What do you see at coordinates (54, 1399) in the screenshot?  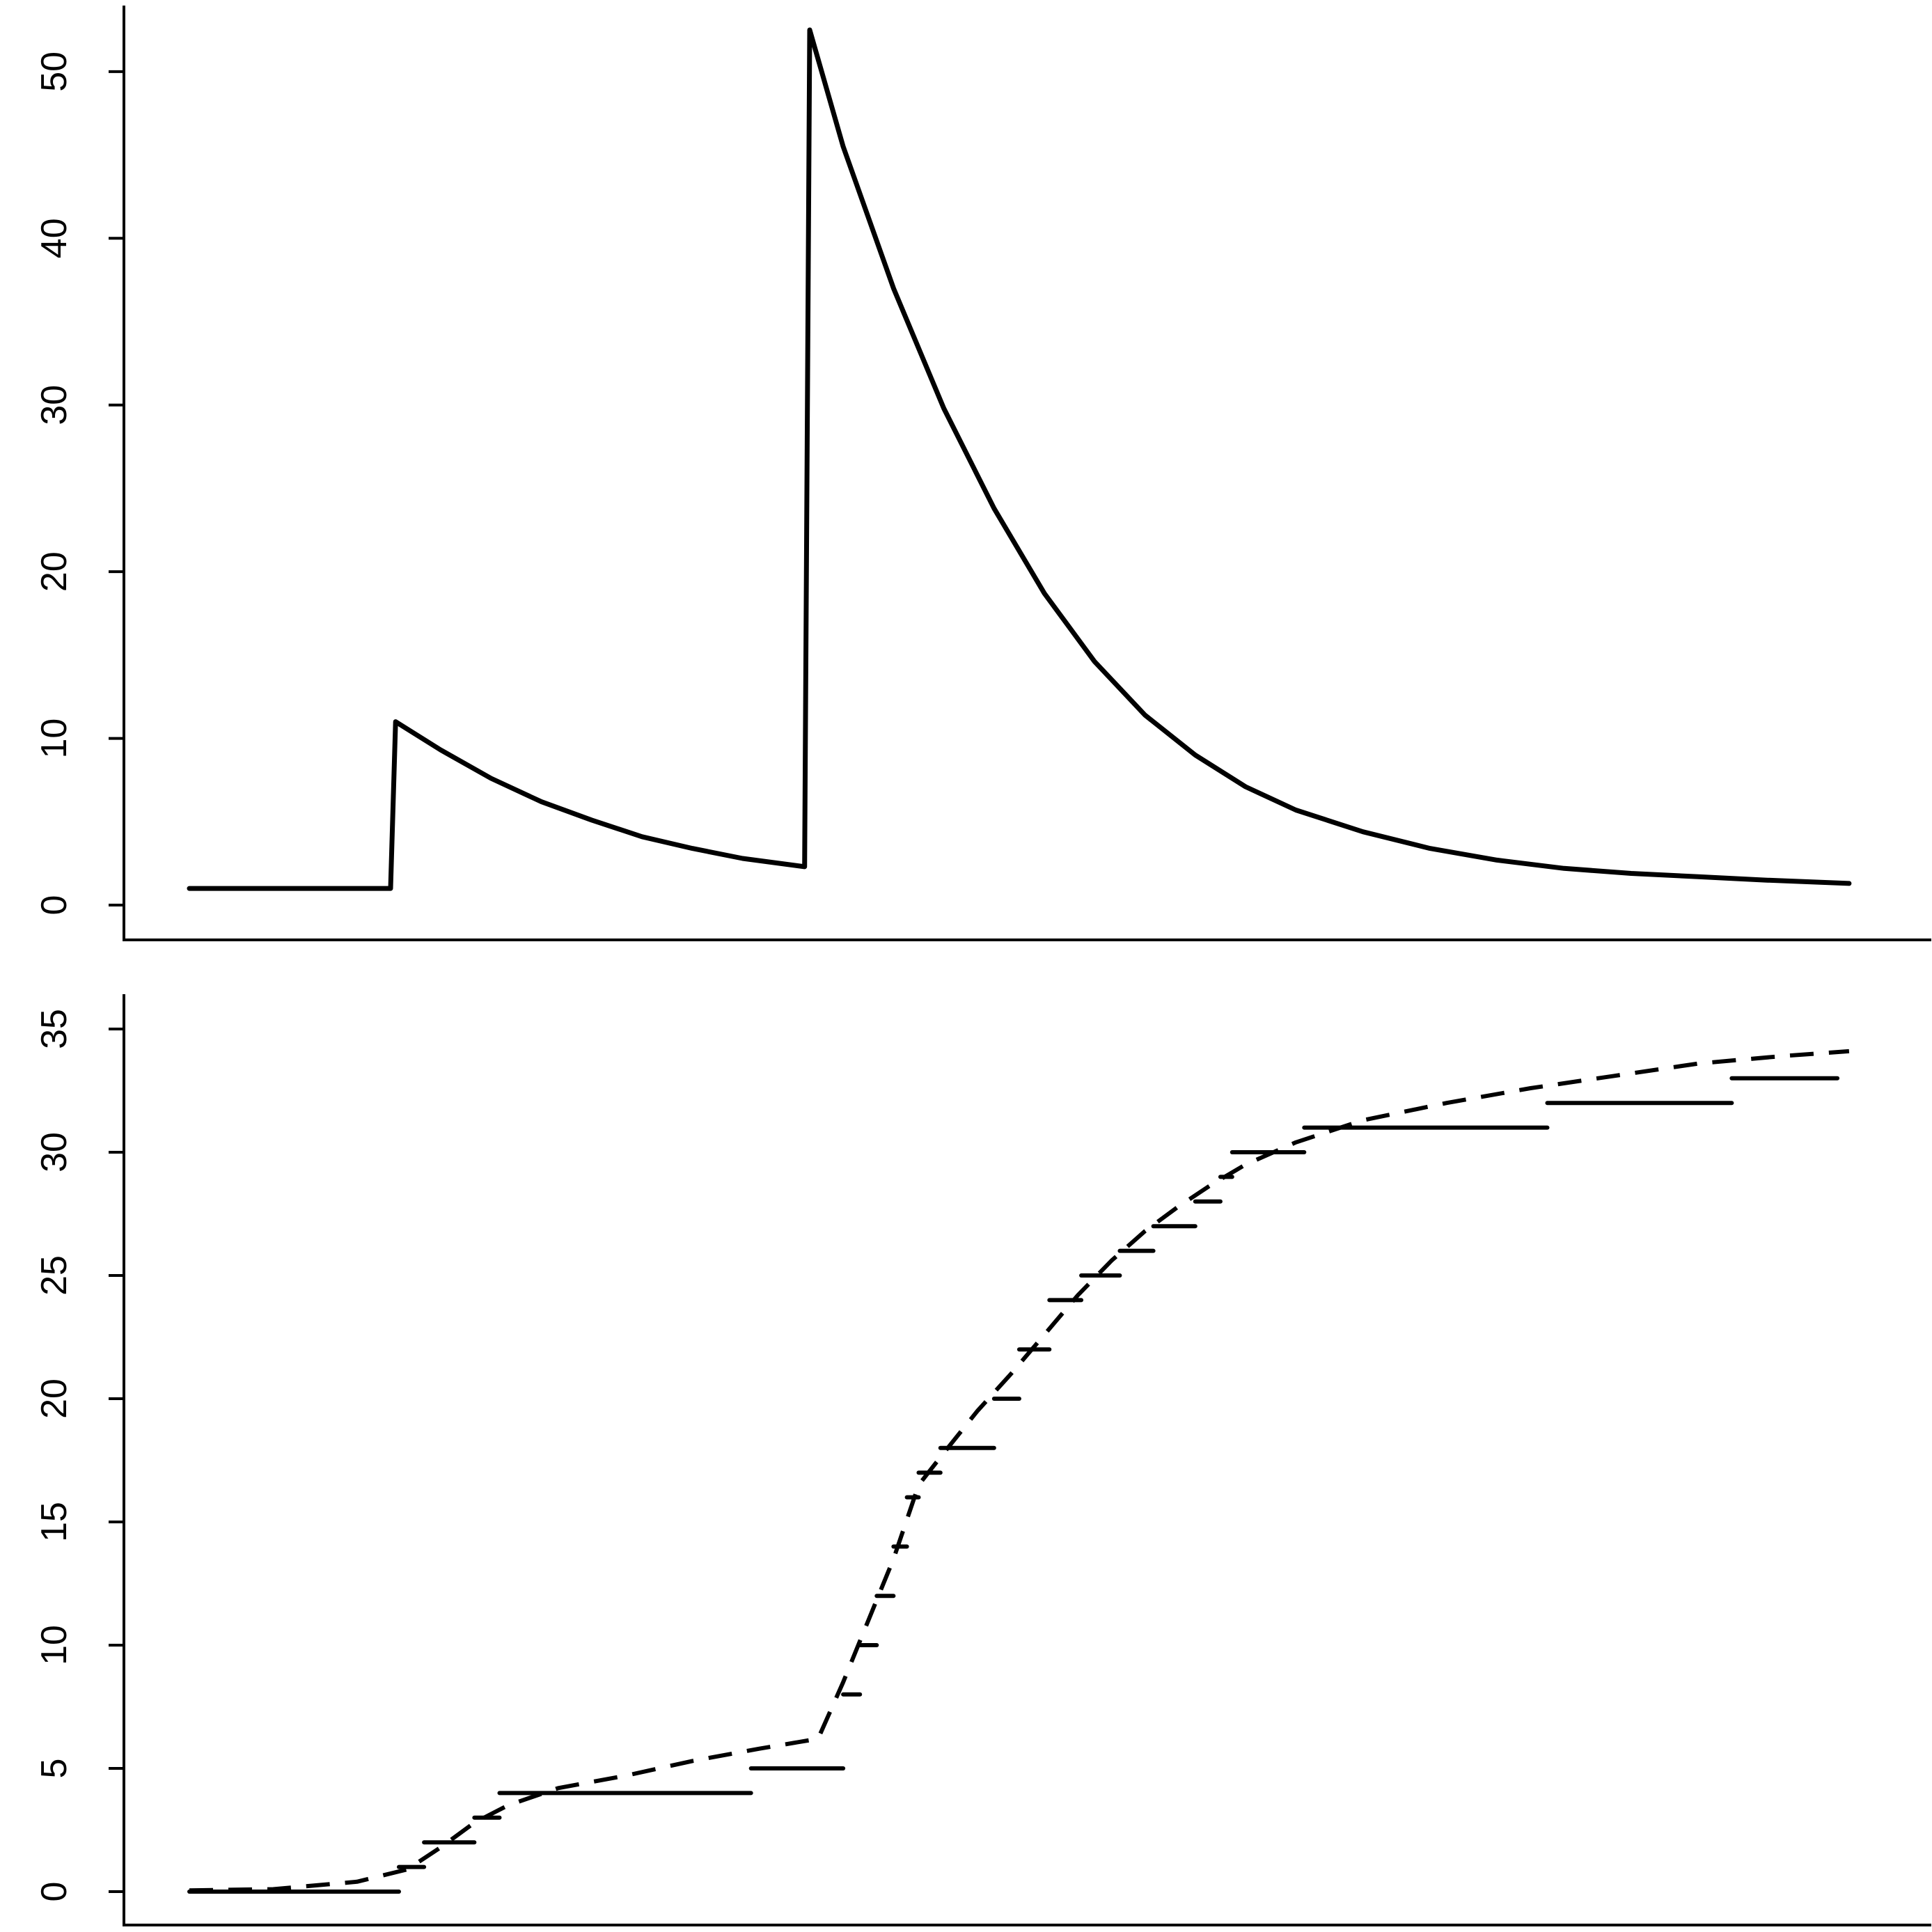 I see `bottom-y-tick-label-20: 20` at bounding box center [54, 1399].